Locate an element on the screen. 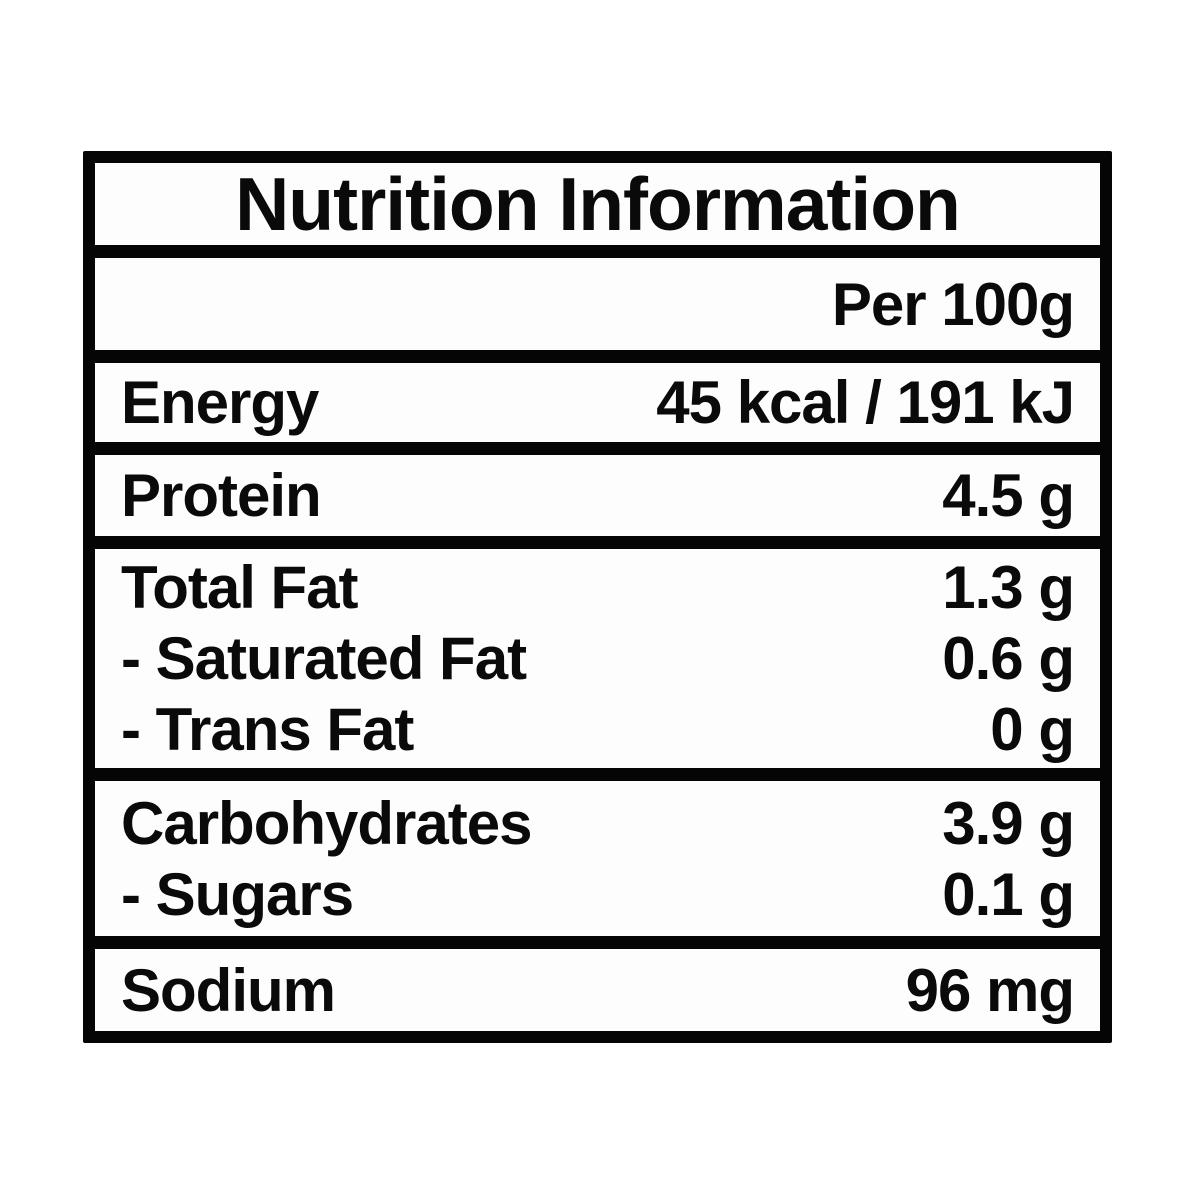 The width and height of the screenshot is (1200, 1200). nutrient-value-protein: 4.5 g is located at coordinates (1008, 495).